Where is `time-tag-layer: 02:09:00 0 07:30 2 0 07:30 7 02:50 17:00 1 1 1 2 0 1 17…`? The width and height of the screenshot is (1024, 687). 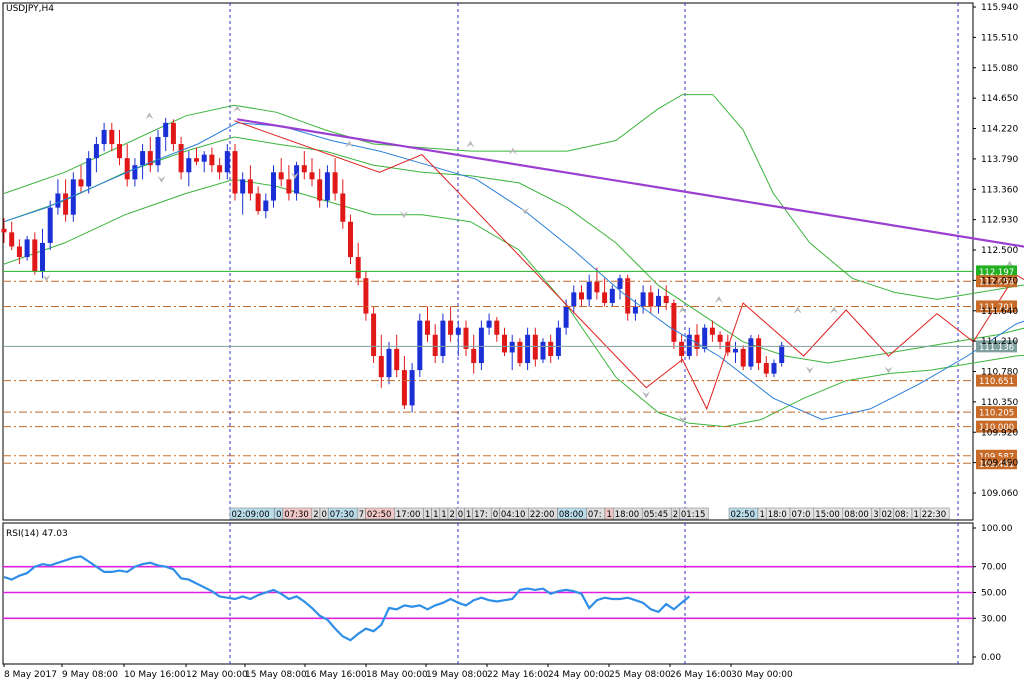
time-tag-layer: 02:09:00 0 07:30 2 0 07:30 7 02:50 17:00 1 1 1 2 0 1 17… is located at coordinates (589, 513).